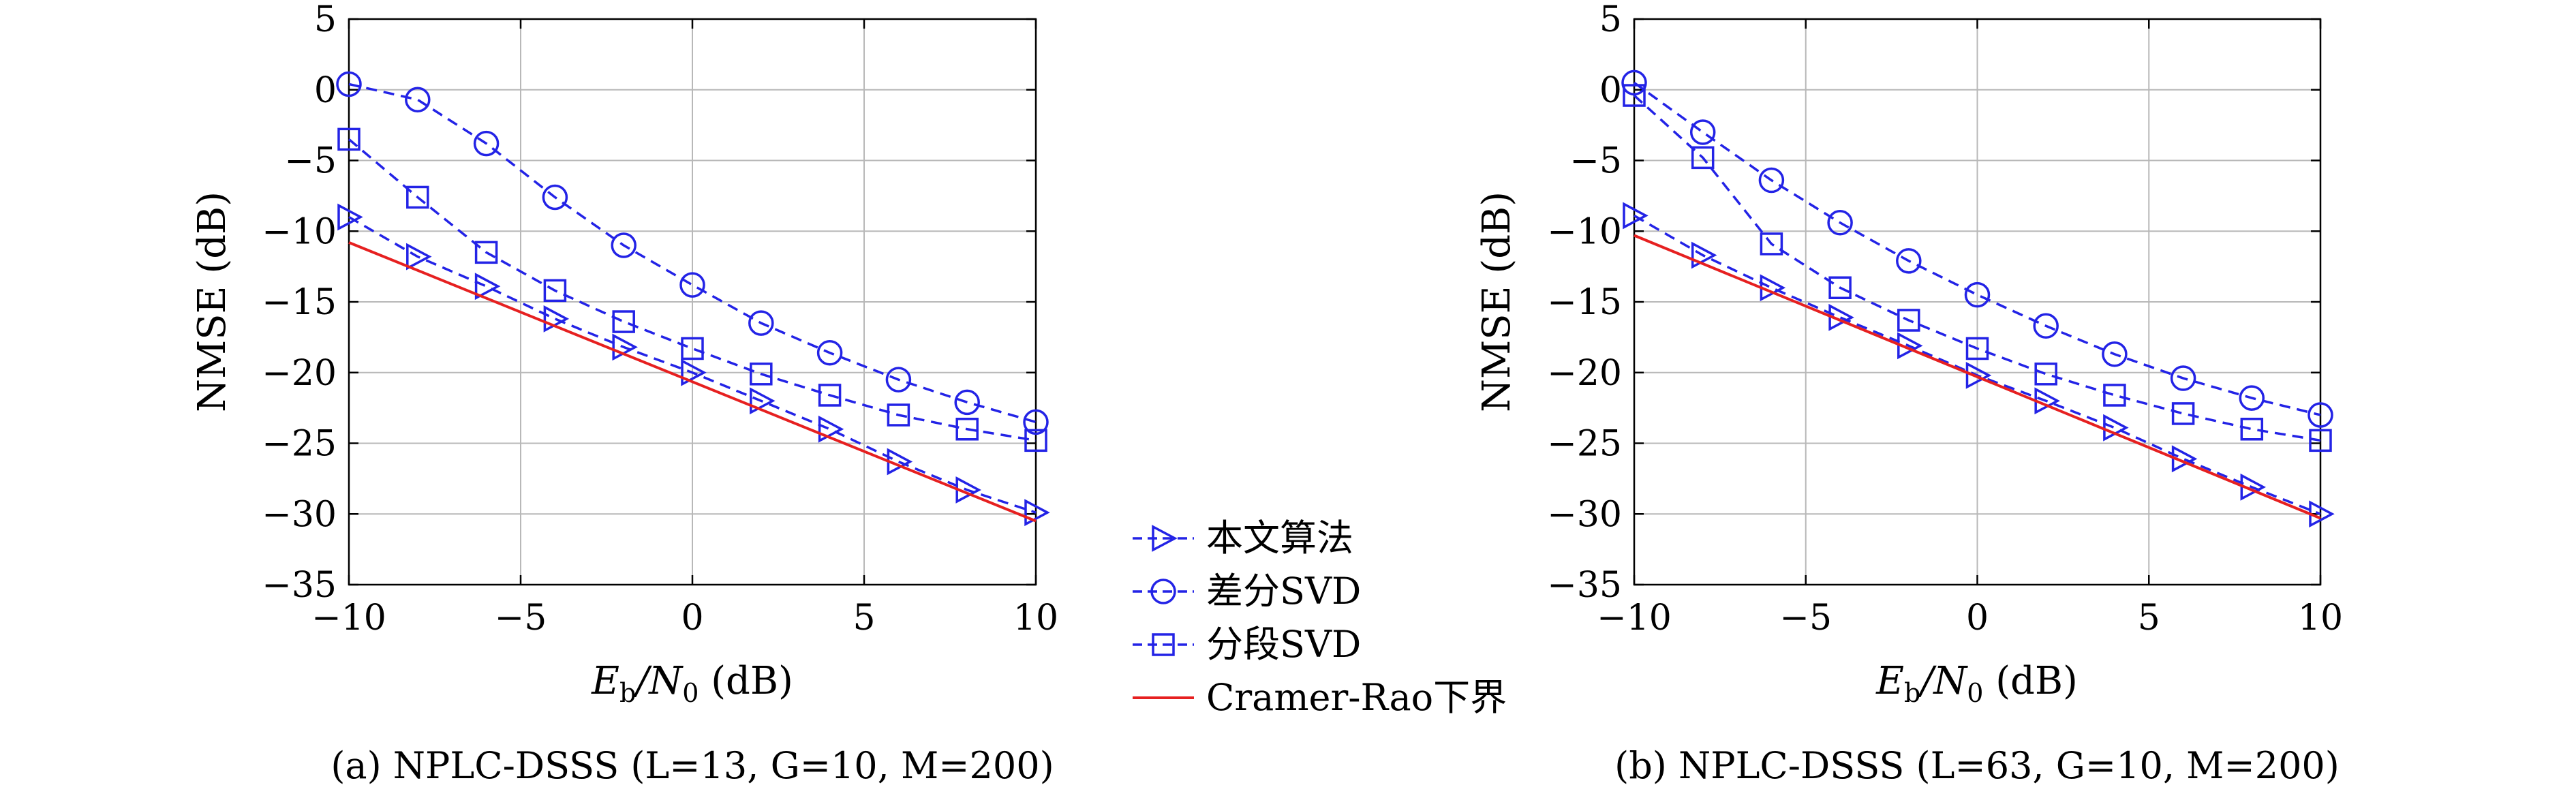 Image resolution: width=2576 pixels, height=800 pixels. I want to click on legend-label: 差分SVD, so click(1283, 591).